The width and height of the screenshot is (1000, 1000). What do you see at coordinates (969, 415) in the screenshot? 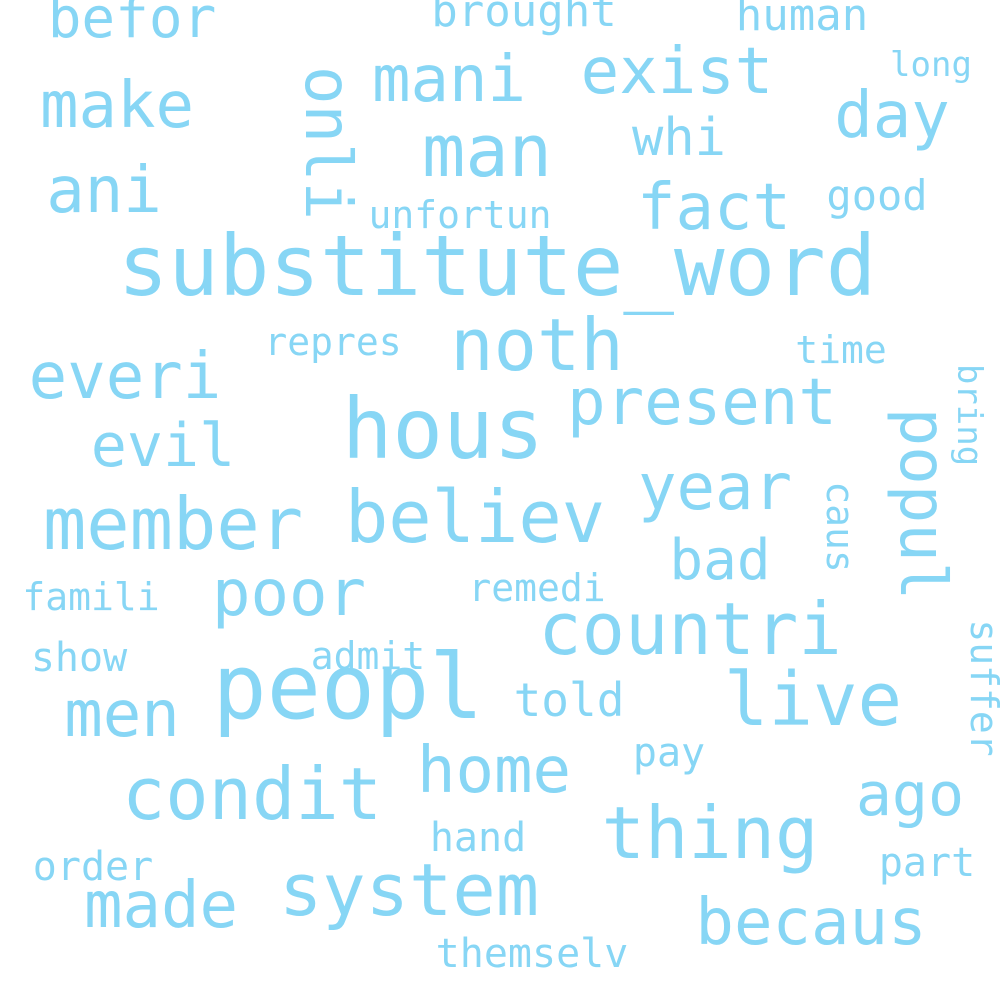
I see `word-bring: bring` at bounding box center [969, 415].